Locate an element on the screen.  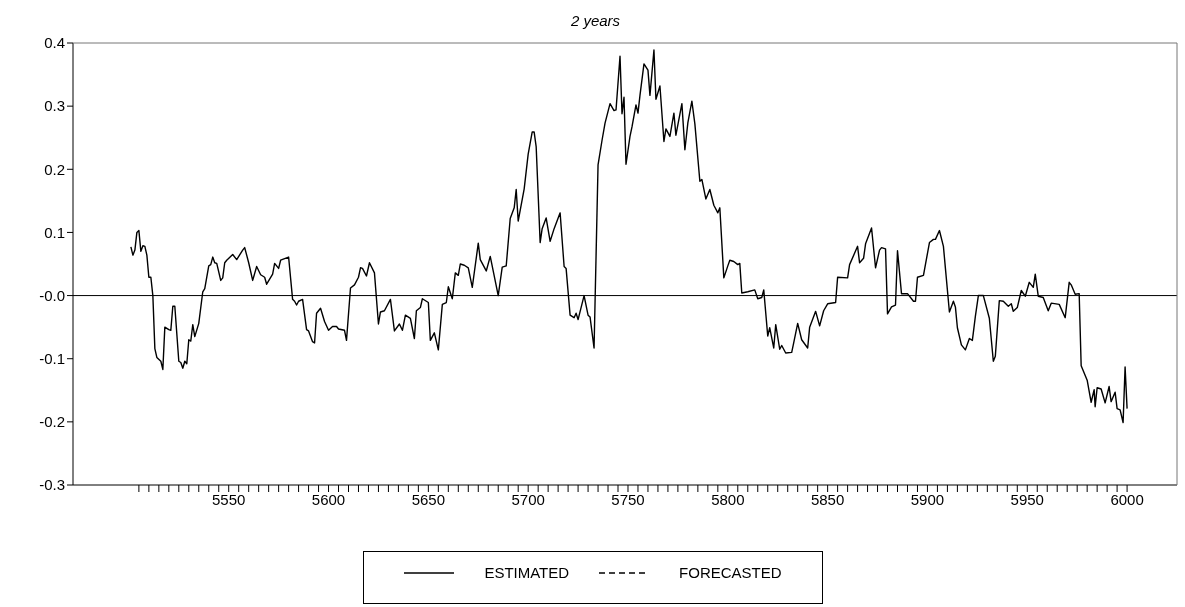
y-tick-label: 0.3 is located at coordinates (54, 106).